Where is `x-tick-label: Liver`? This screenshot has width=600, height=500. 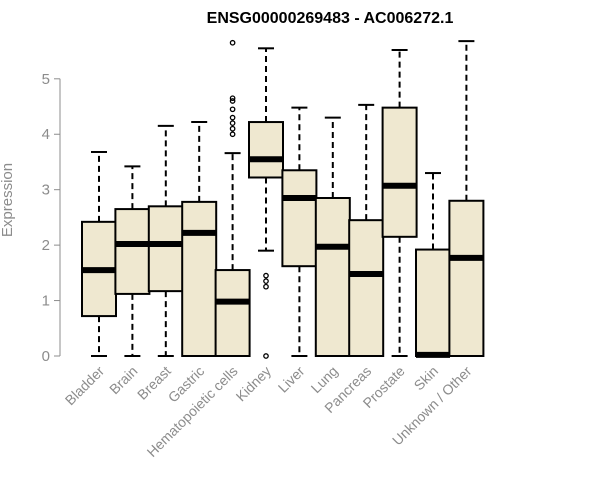
x-tick-label: Liver is located at coordinates (291, 379).